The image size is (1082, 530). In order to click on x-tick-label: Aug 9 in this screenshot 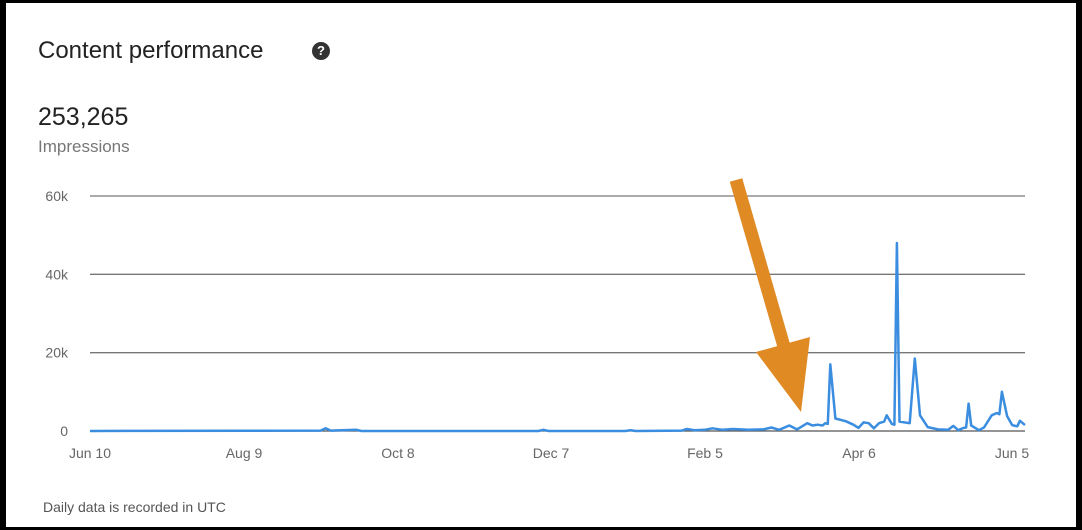, I will do `click(244, 453)`.